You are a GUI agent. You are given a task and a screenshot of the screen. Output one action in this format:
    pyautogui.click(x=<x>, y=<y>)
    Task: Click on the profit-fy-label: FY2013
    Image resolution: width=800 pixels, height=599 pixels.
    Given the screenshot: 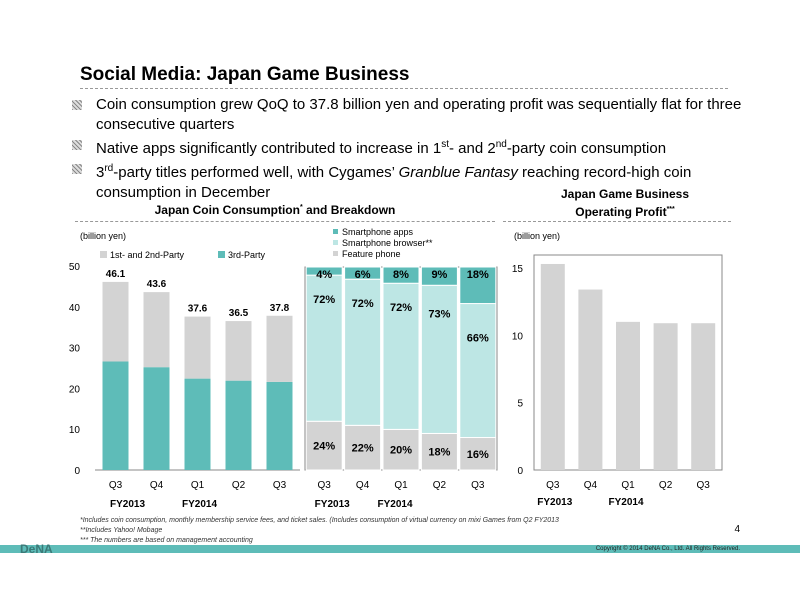 What is the action you would take?
    pyautogui.click(x=554, y=502)
    